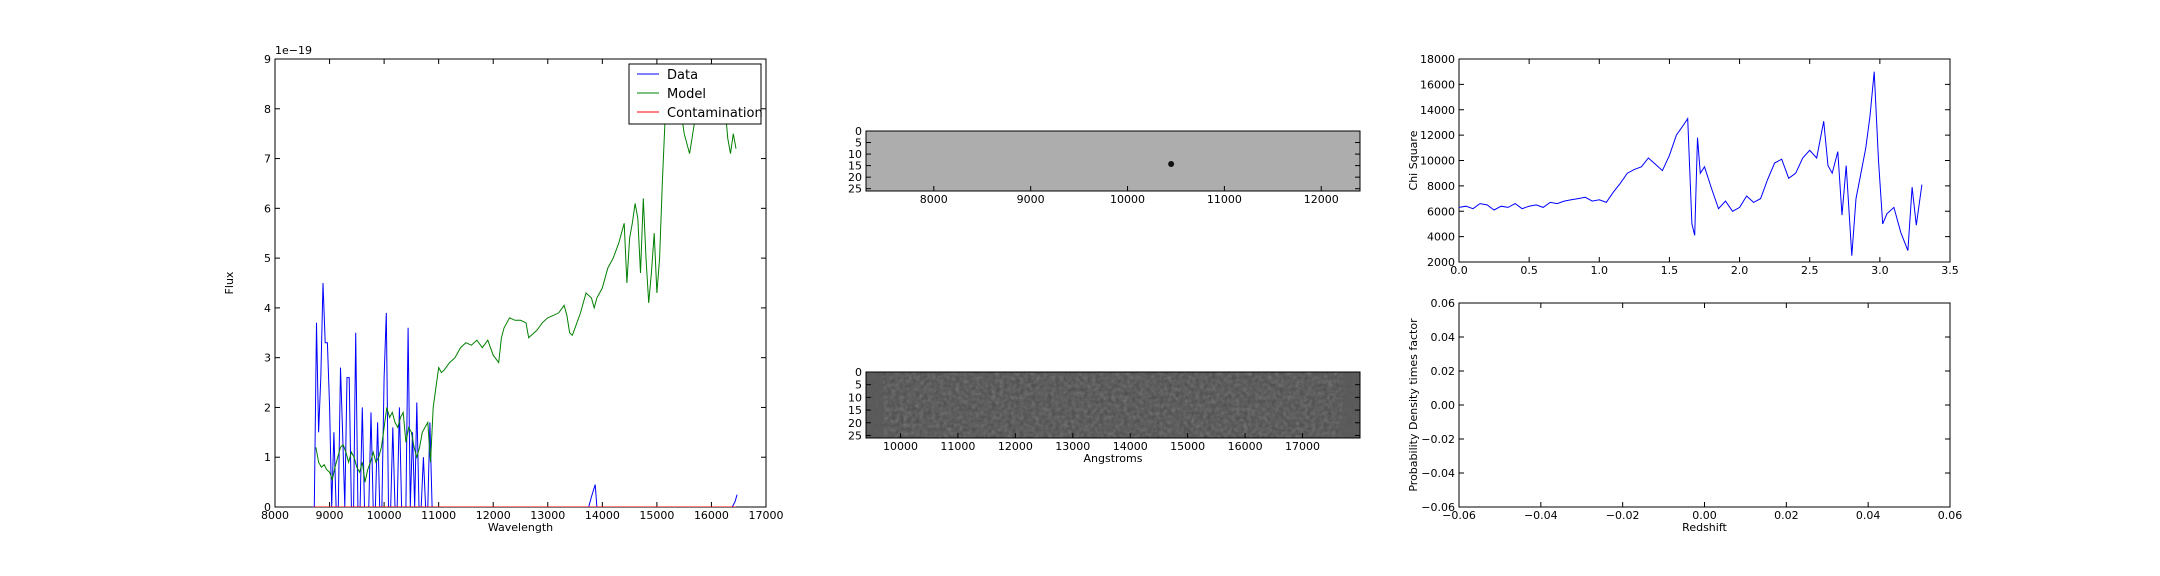 This screenshot has height=576, width=2160. I want to click on y-tick-label: 9, so click(267, 59).